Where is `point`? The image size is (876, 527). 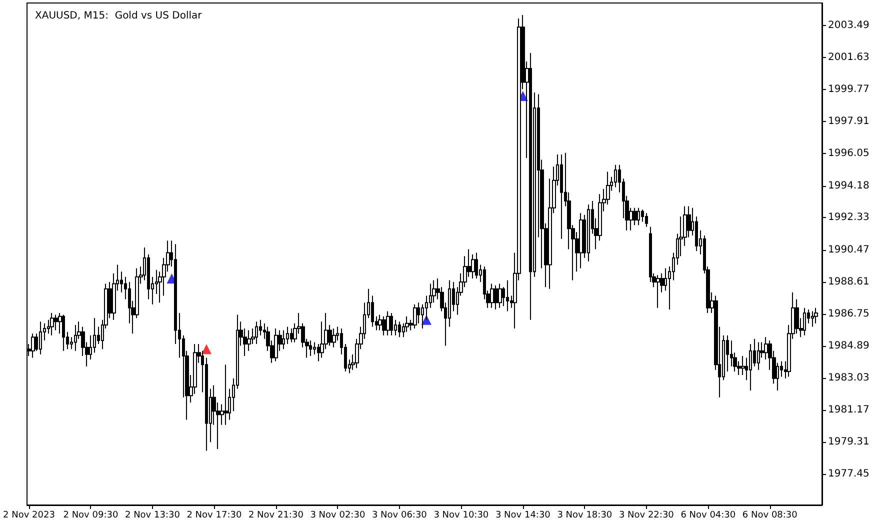
point is located at coordinates (206, 349).